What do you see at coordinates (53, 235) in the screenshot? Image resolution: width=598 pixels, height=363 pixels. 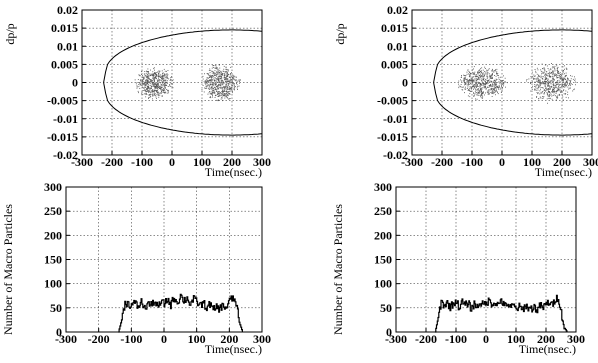 I see `y-tick-label: 200` at bounding box center [53, 235].